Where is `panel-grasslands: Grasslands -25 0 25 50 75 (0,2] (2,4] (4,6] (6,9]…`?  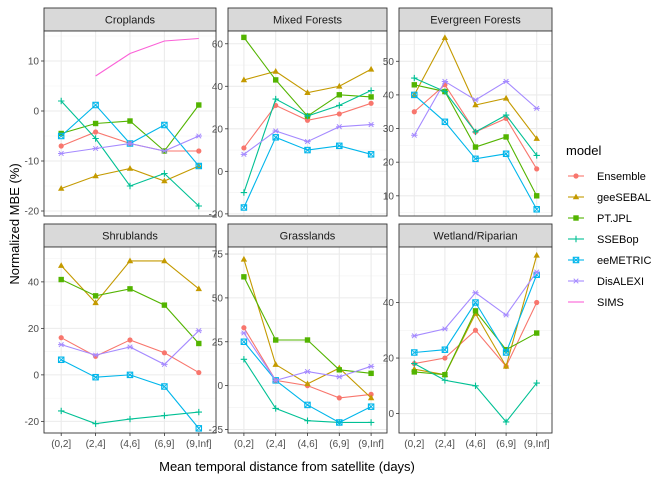
panel-grasslands: Grasslands -25 0 25 50 75 (0,2] (2,4] (4,6] (6,9]… is located at coordinates (298, 336).